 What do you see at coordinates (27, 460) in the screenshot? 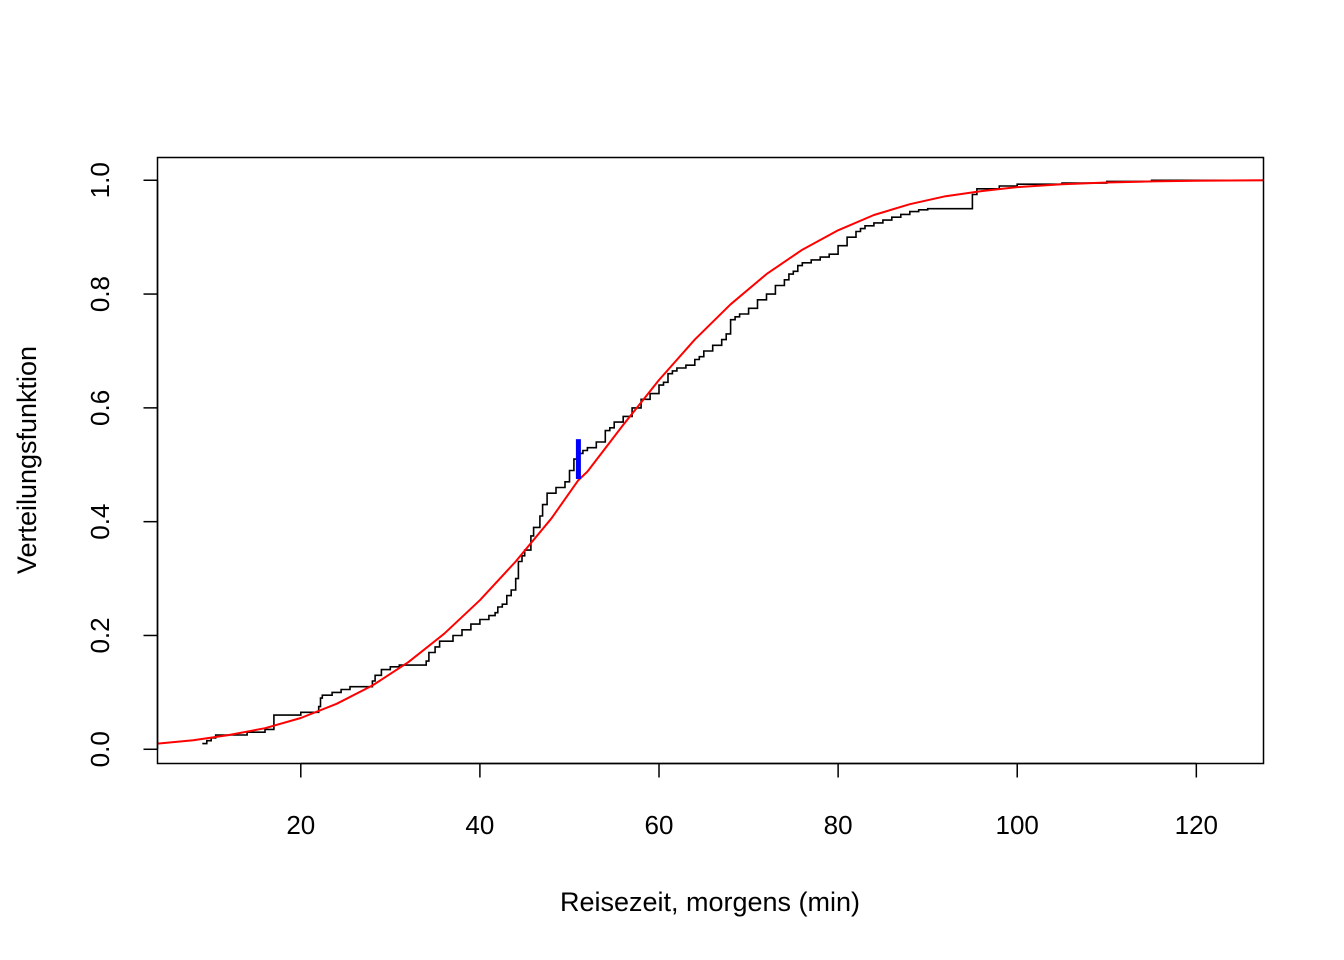
I see `y-axis-title: Verteilungsfunktion` at bounding box center [27, 460].